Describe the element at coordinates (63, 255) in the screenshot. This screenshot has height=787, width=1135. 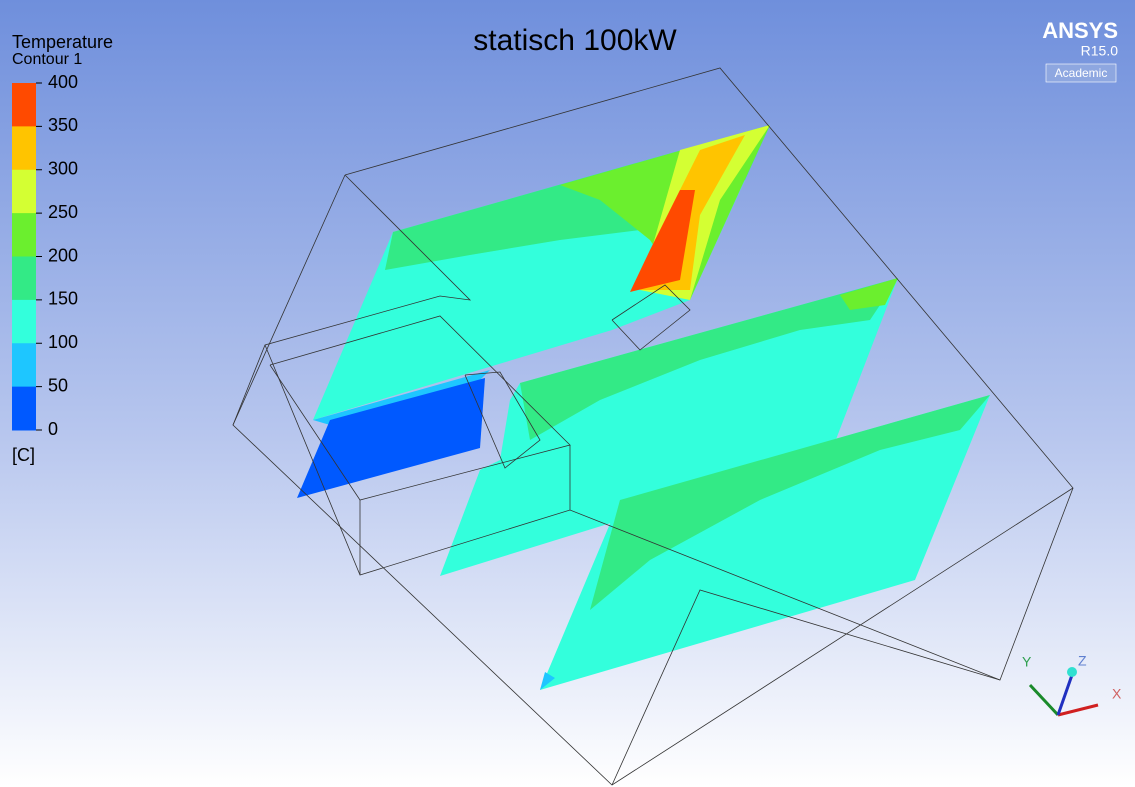
I see `legend-tick-label: 200` at that location.